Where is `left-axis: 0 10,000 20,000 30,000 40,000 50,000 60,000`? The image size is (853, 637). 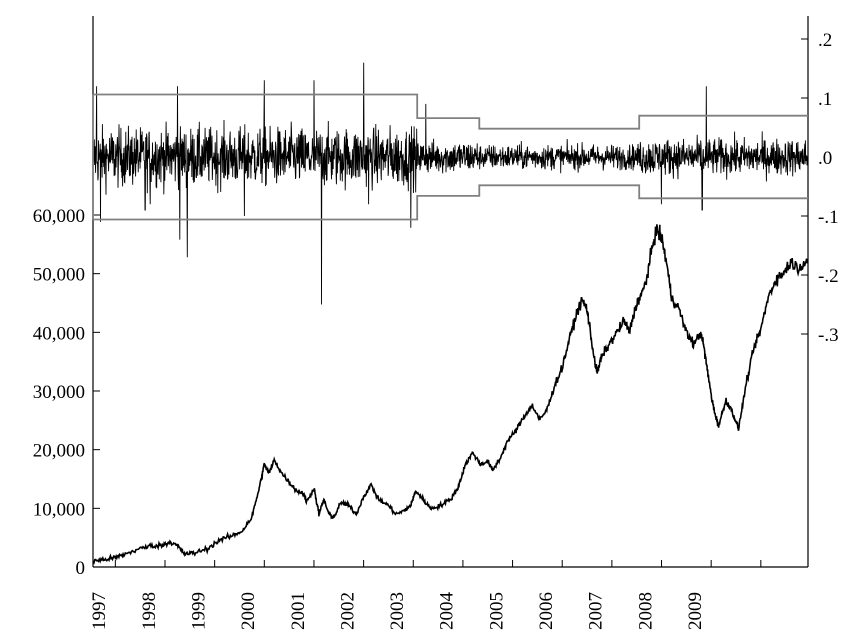 left-axis: 0 10,000 20,000 30,000 40,000 50,000 60,000 is located at coordinates (66, 297).